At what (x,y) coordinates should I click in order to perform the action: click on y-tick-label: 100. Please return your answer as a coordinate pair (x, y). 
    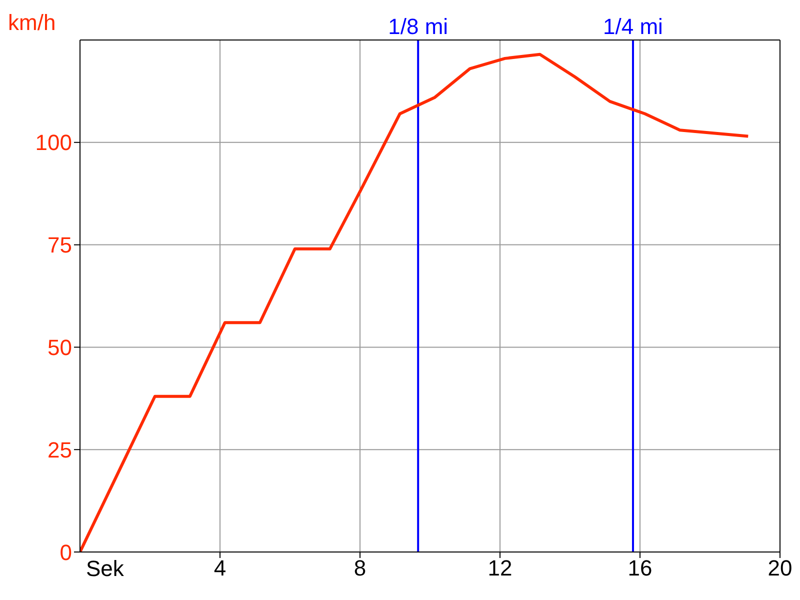
    Looking at the image, I should click on (53, 143).